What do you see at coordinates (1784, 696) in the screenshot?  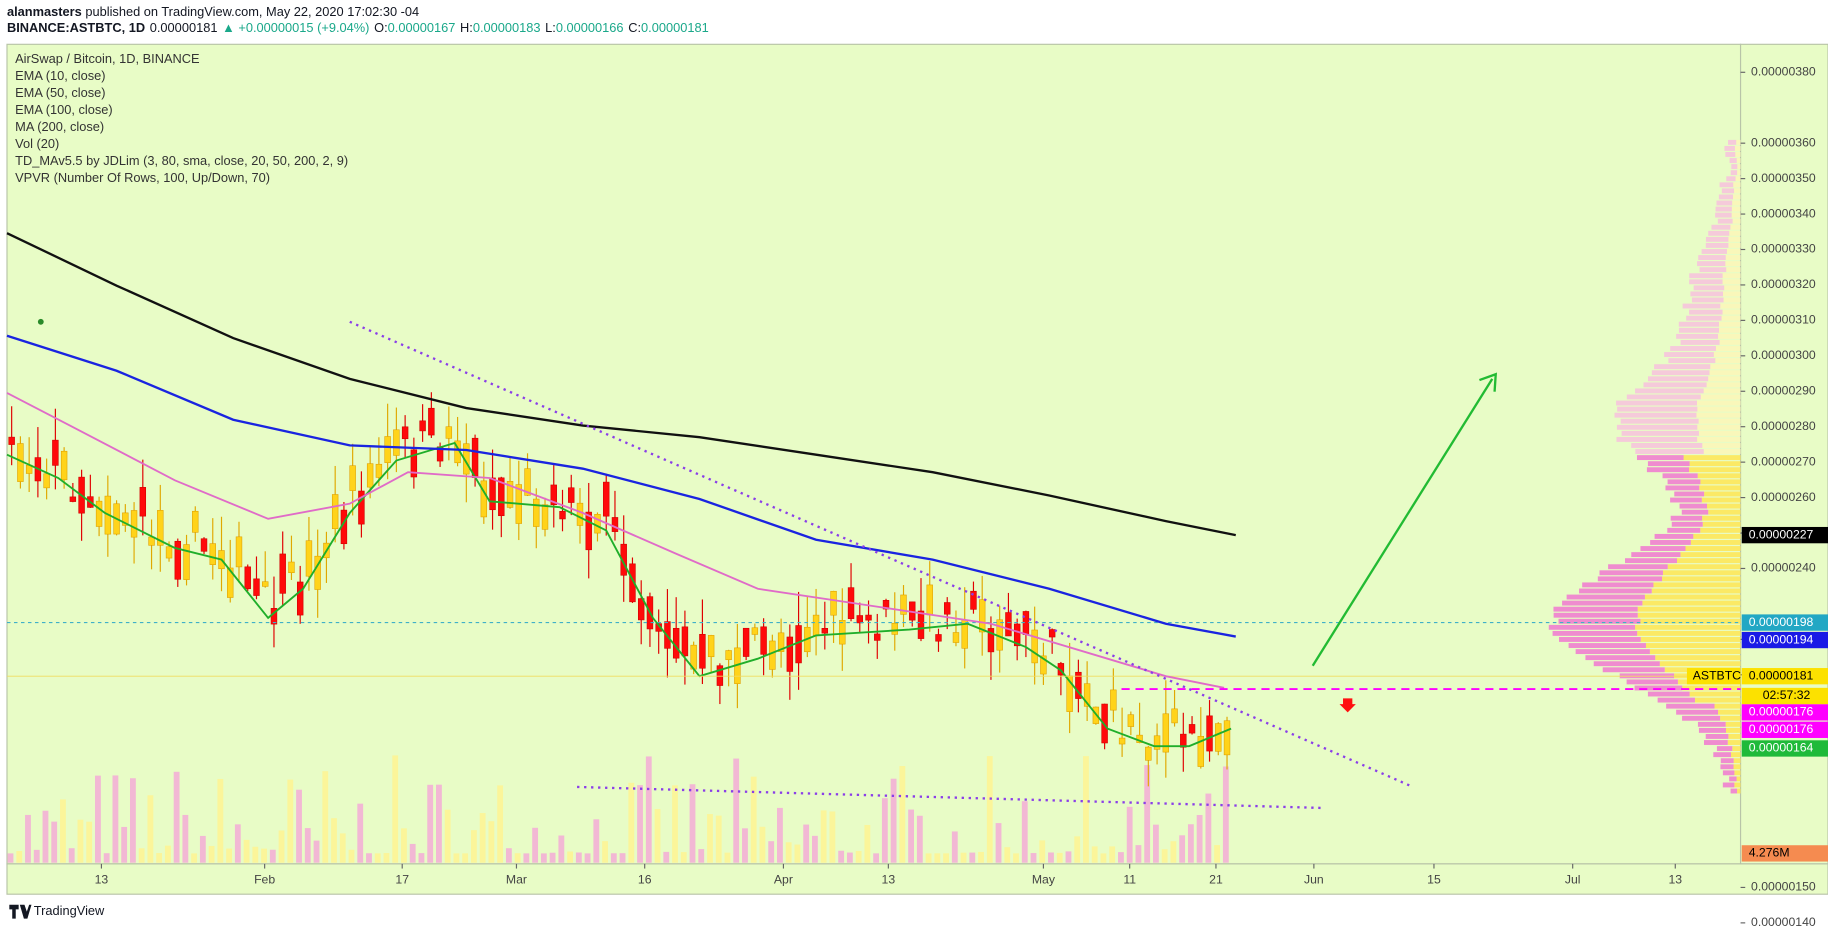 I see `countdown-box` at bounding box center [1784, 696].